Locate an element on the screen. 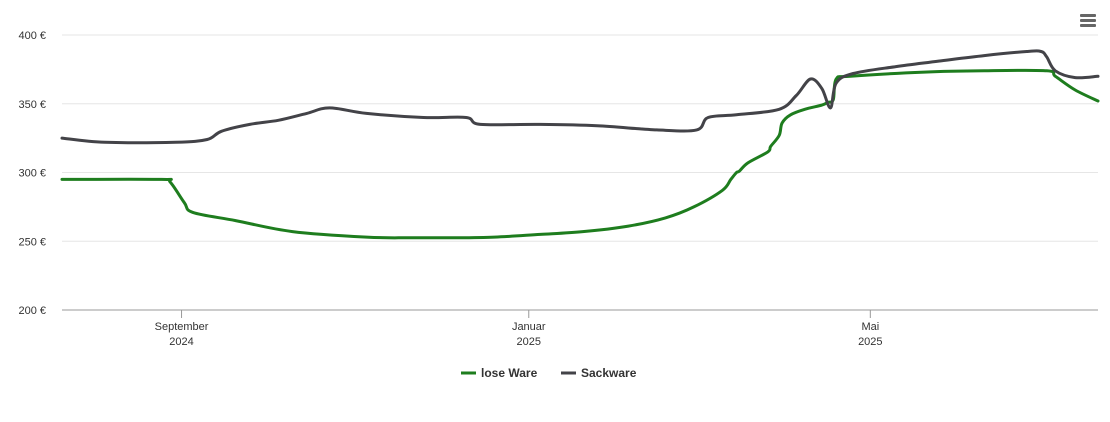 The height and width of the screenshot is (422, 1110). x-tick-month: September is located at coordinates (182, 327).